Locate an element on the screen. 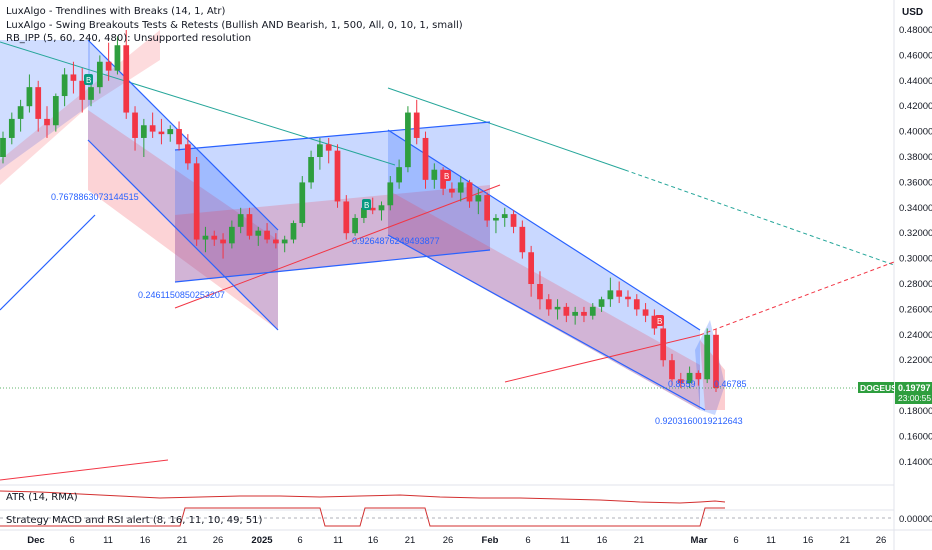 This screenshot has height=550, width=932. channel-line-2a is located at coordinates (544, 230).